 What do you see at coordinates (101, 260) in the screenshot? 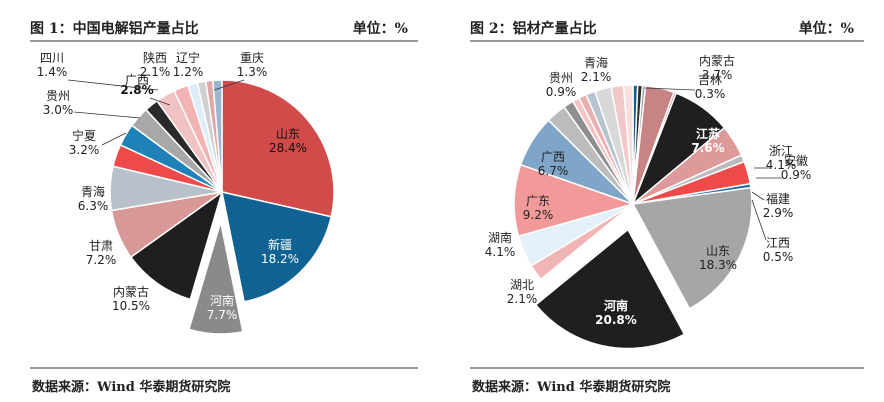
I see `slice-value-甘肃: 7.2%` at bounding box center [101, 260].